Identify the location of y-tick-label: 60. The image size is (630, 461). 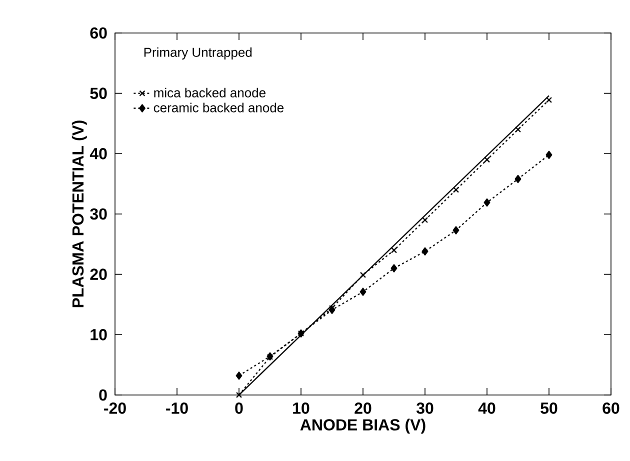
(98, 33).